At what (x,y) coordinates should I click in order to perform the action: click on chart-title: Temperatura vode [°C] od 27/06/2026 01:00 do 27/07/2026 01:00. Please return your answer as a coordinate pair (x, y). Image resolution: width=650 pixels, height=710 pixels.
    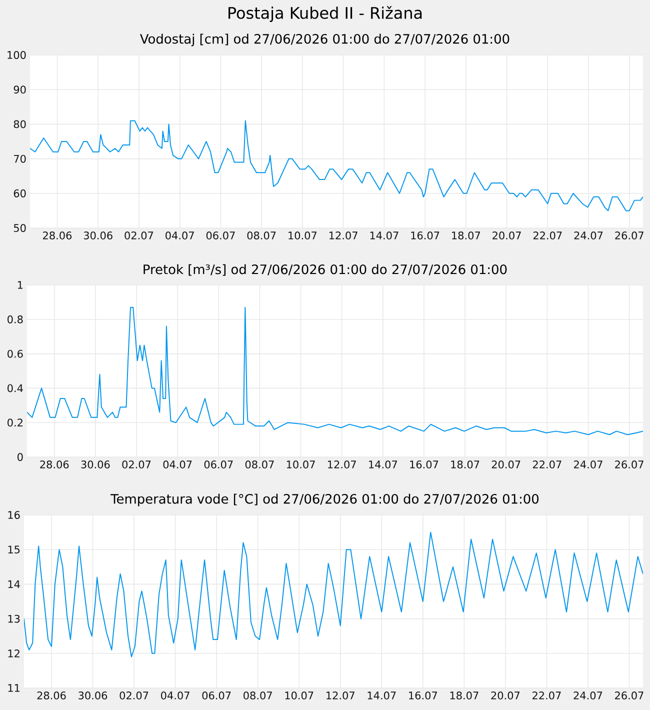
    Looking at the image, I should click on (324, 500).